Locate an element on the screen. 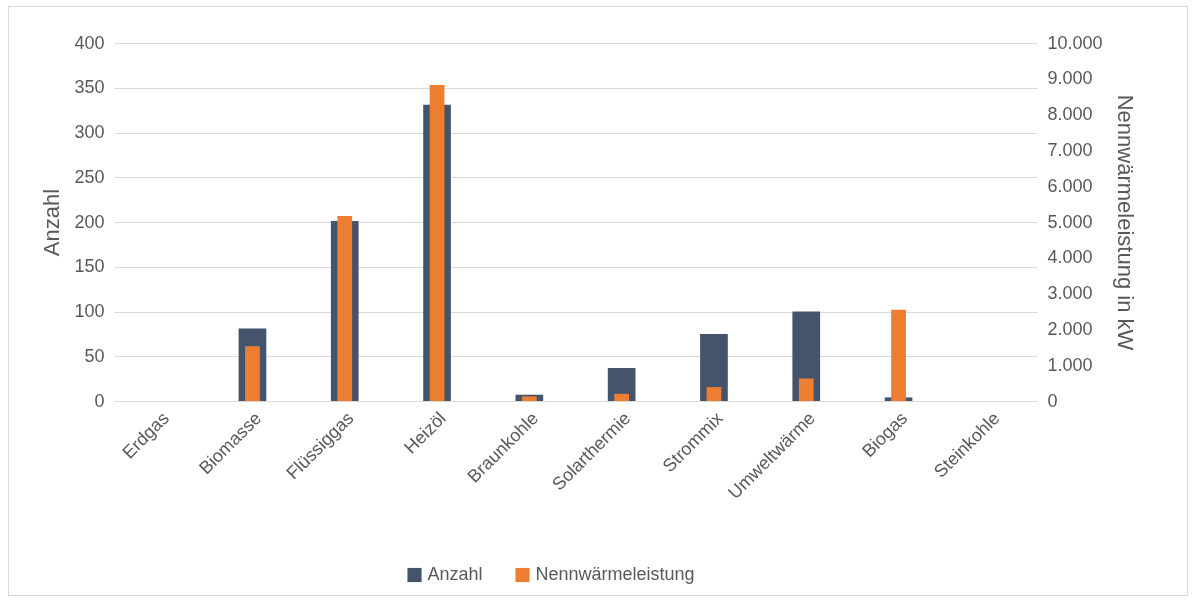 The height and width of the screenshot is (605, 1200). y2-tick-label: 7.000 is located at coordinates (1070, 149).